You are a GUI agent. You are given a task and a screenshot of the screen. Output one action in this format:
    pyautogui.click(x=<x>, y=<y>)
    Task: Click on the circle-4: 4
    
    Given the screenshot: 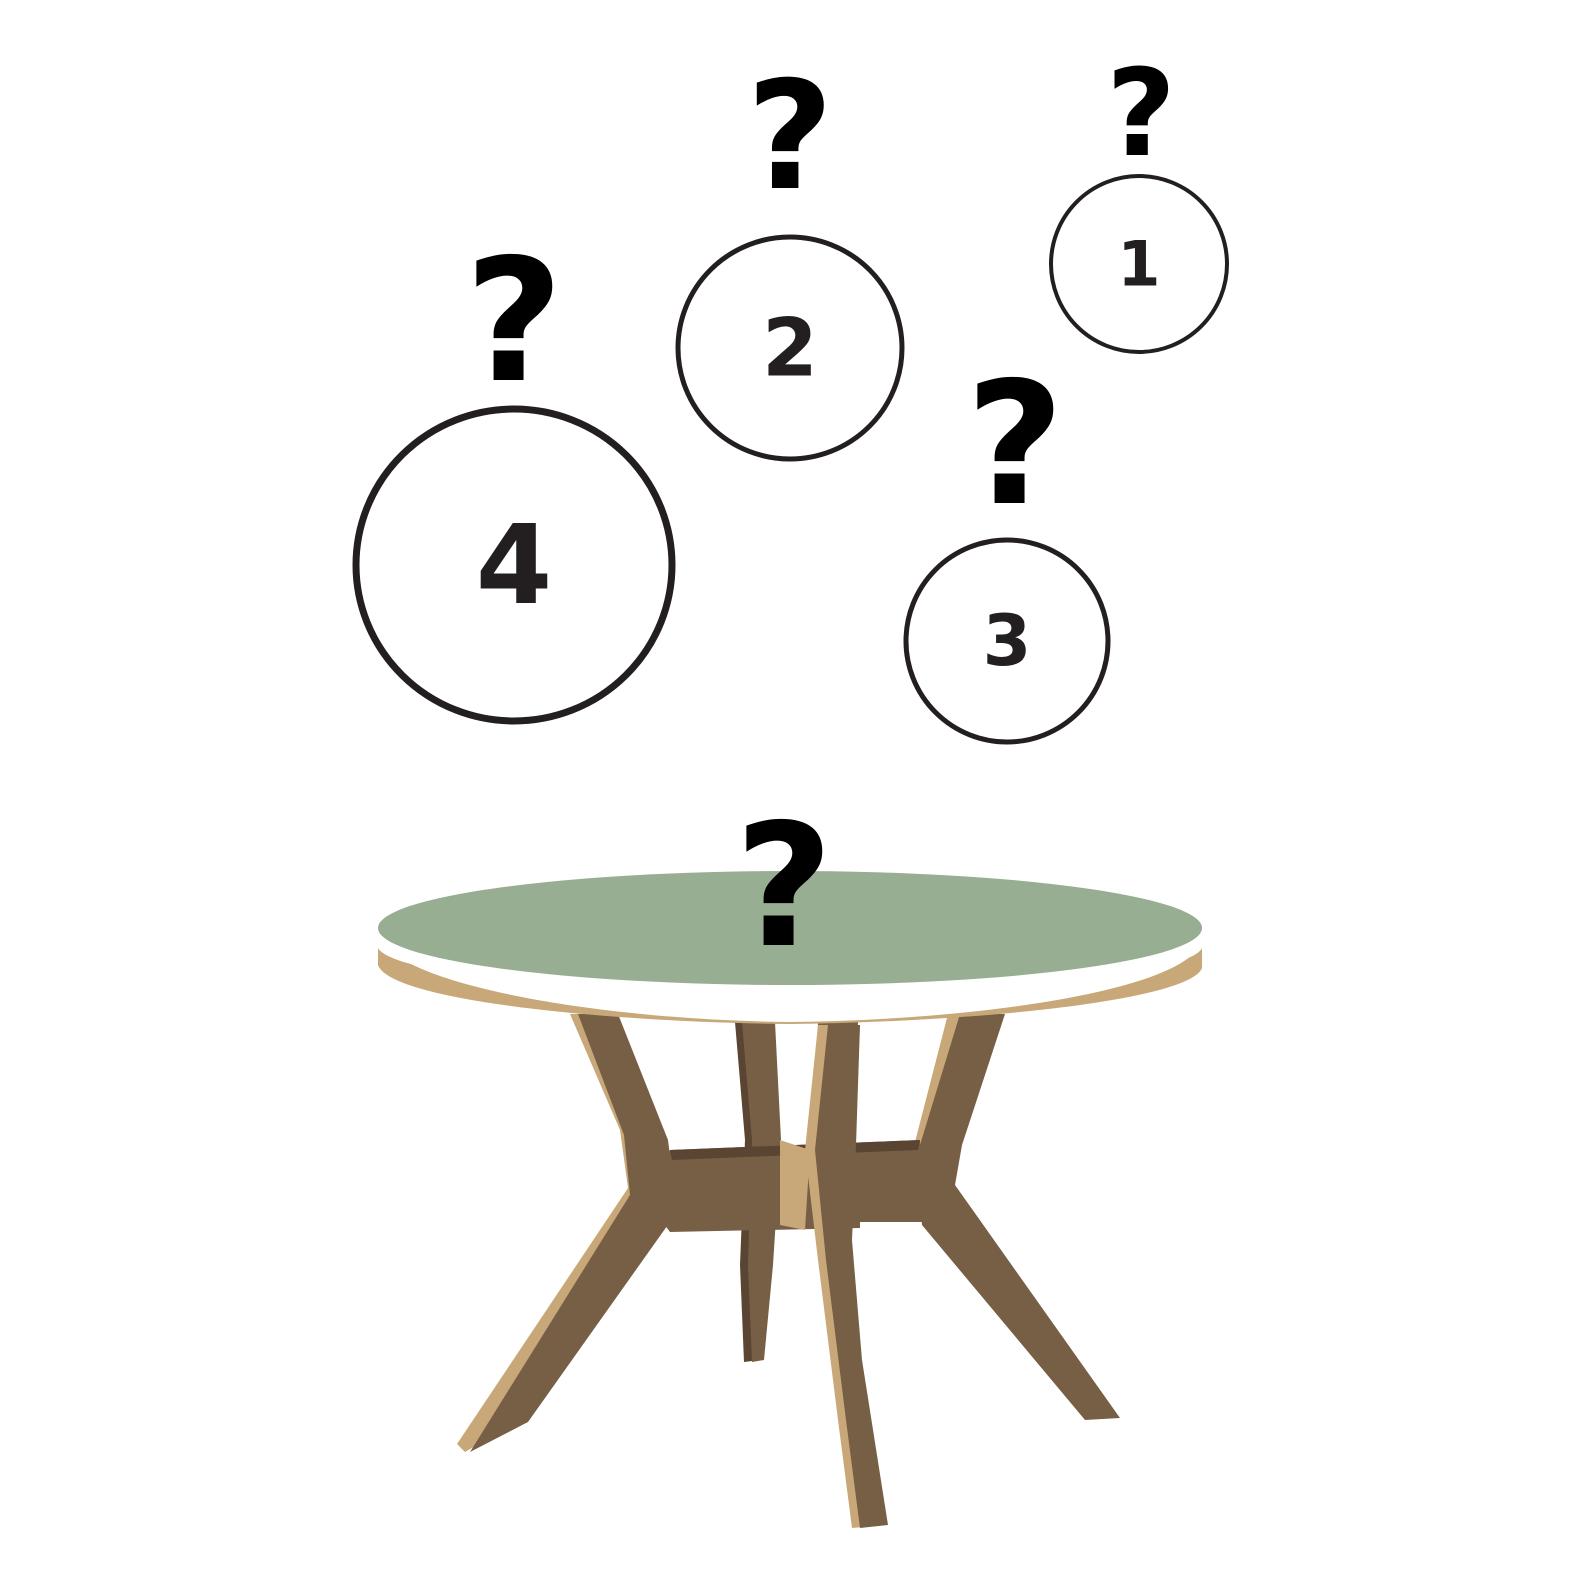 What is the action you would take?
    pyautogui.click(x=514, y=565)
    